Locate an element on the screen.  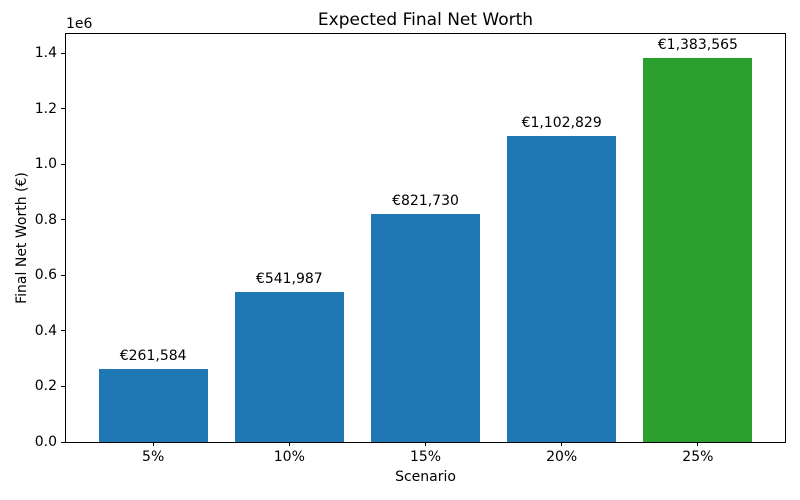
bar-25% is located at coordinates (698, 250).